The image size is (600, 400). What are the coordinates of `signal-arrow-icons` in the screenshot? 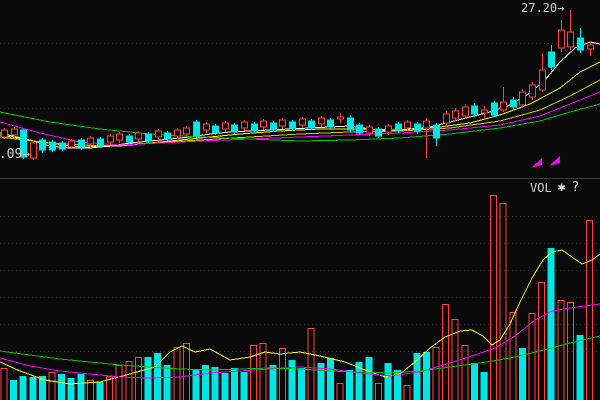 It's located at (545, 162).